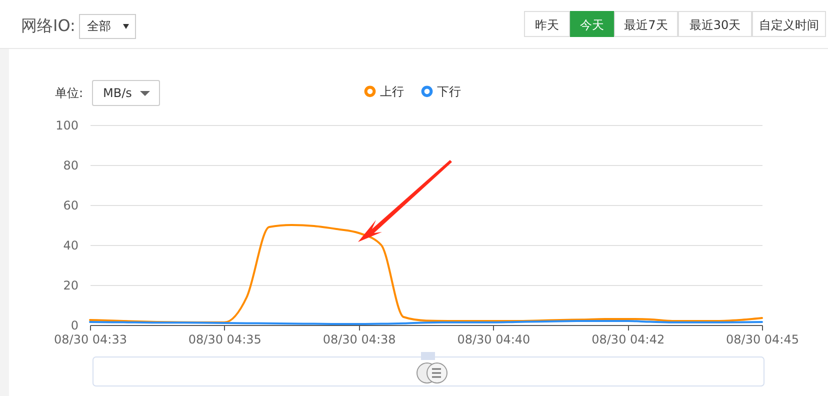 The height and width of the screenshot is (396, 828). What do you see at coordinates (225, 339) in the screenshot?
I see `x-tick-label: 08/30 04:35` at bounding box center [225, 339].